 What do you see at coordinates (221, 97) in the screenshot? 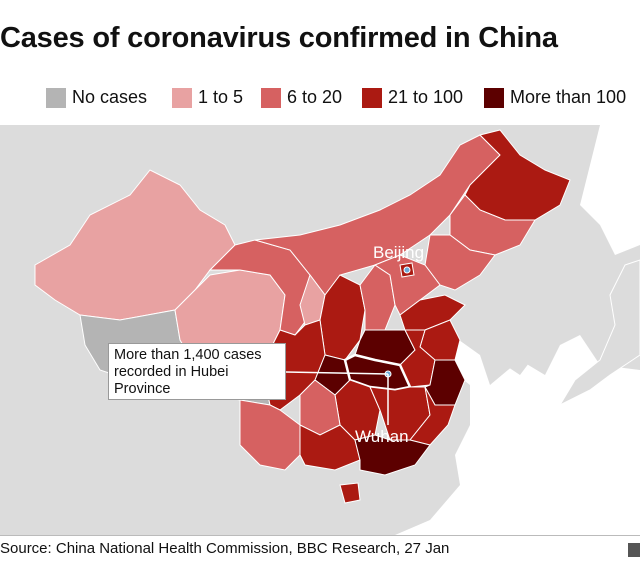
I see `legend-label: 1 to 5` at bounding box center [221, 97].